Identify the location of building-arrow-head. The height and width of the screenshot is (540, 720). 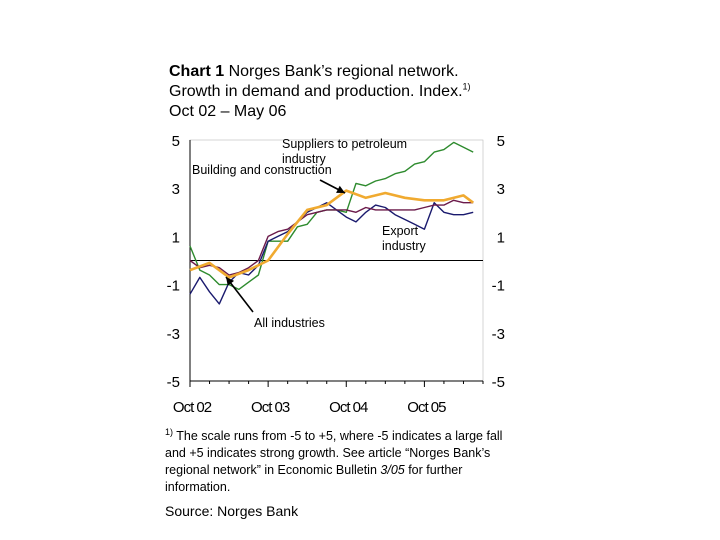
(340, 189).